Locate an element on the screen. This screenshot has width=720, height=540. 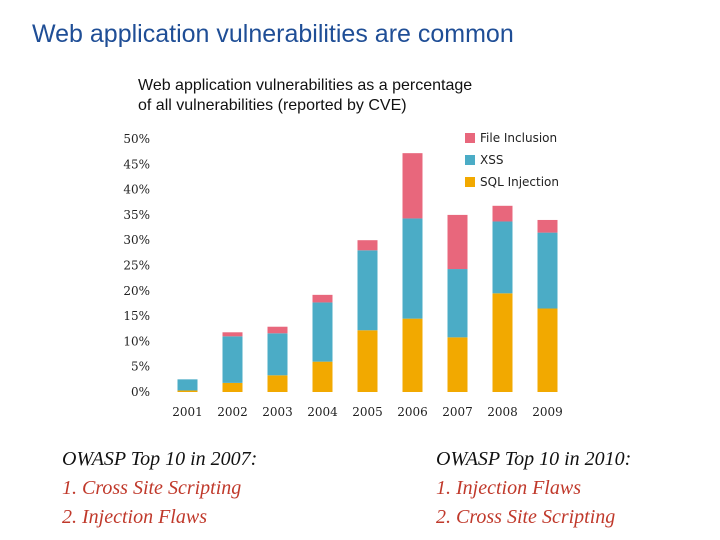
y-tick-label: 25% is located at coordinates (136, 266).